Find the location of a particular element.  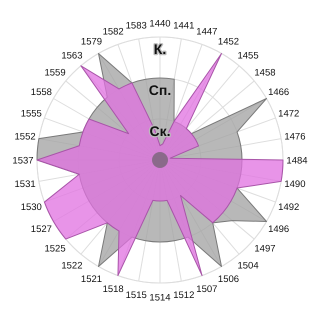

spoke-label: 1579 is located at coordinates (91, 42).